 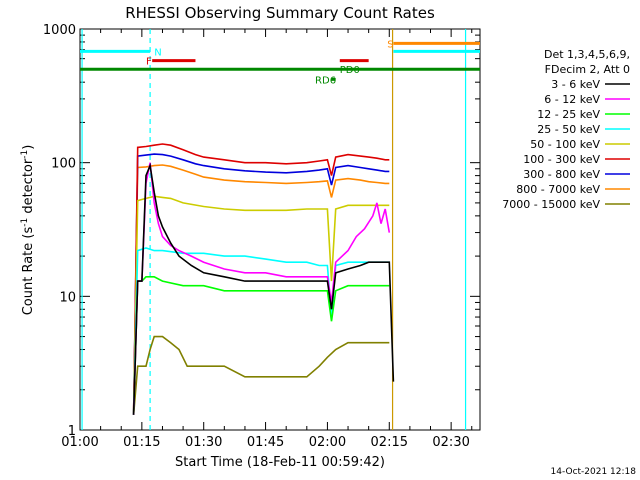 I want to click on flag-label: N, so click(x=157, y=52).